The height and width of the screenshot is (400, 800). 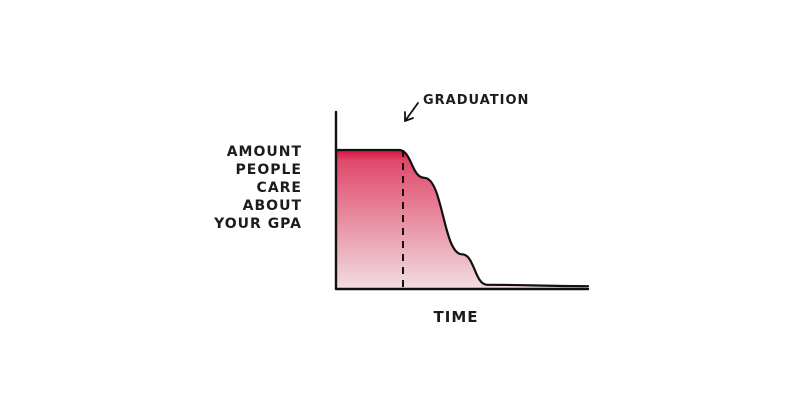 I want to click on y-axis-label-line-4: YOUR GPA, so click(x=257, y=224).